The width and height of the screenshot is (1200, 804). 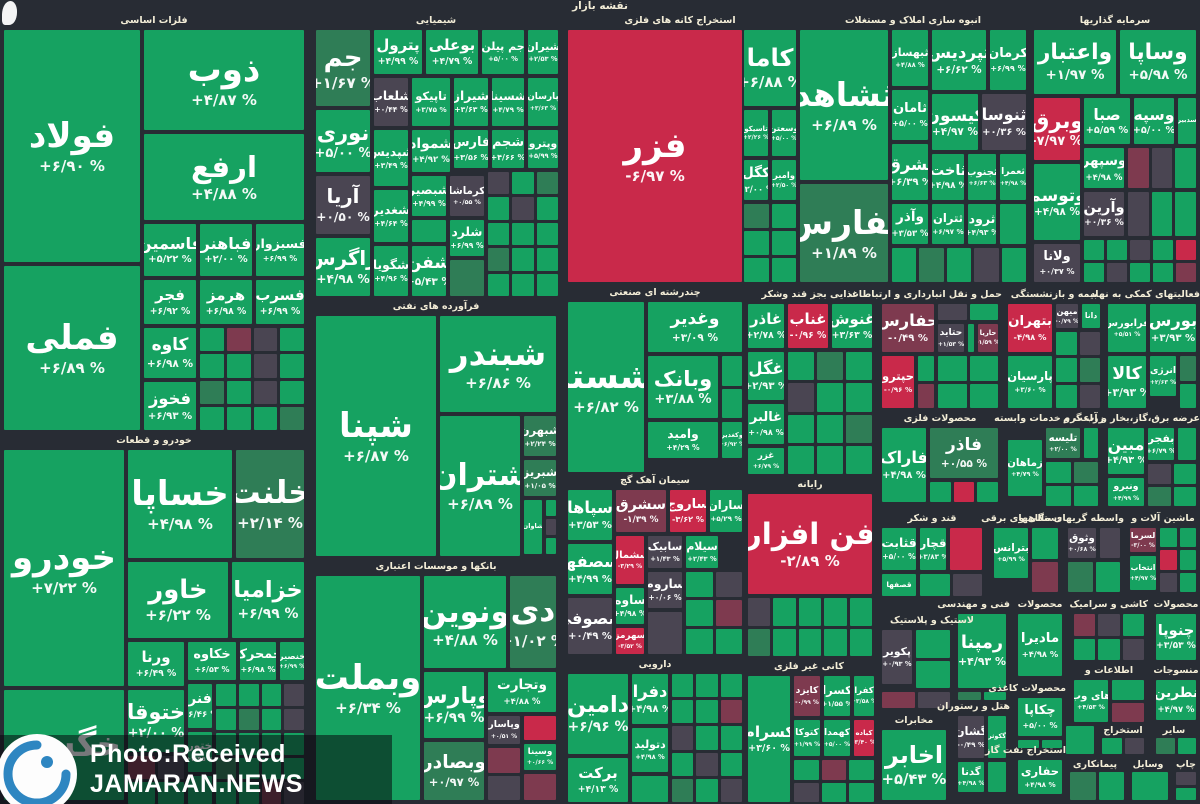 I want to click on stock-tile: وثوق +۰/۶۸ %, so click(x=1082, y=543).